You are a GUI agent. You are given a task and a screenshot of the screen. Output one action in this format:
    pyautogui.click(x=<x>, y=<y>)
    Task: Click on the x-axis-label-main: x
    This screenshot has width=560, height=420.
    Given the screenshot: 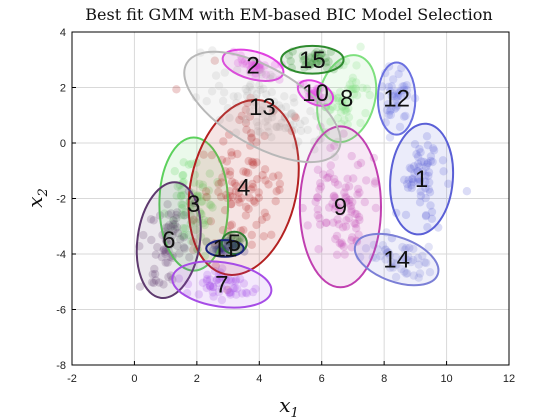 What is the action you would take?
    pyautogui.click(x=284, y=405)
    